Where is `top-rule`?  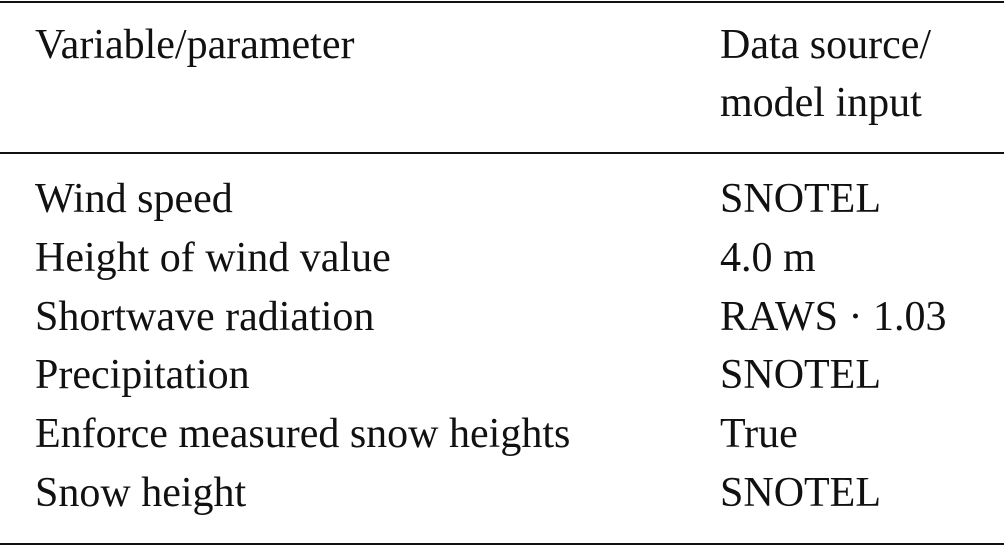 top-rule is located at coordinates (502, 2).